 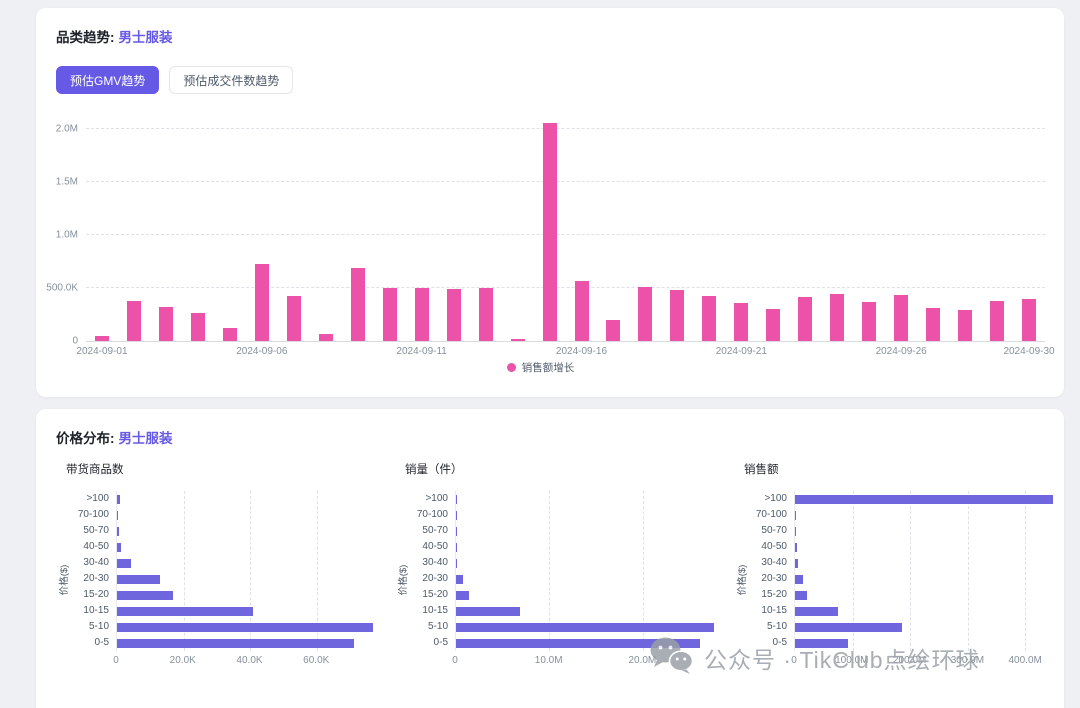 What do you see at coordinates (435, 578) in the screenshot?
I see `category-label: 20-30` at bounding box center [435, 578].